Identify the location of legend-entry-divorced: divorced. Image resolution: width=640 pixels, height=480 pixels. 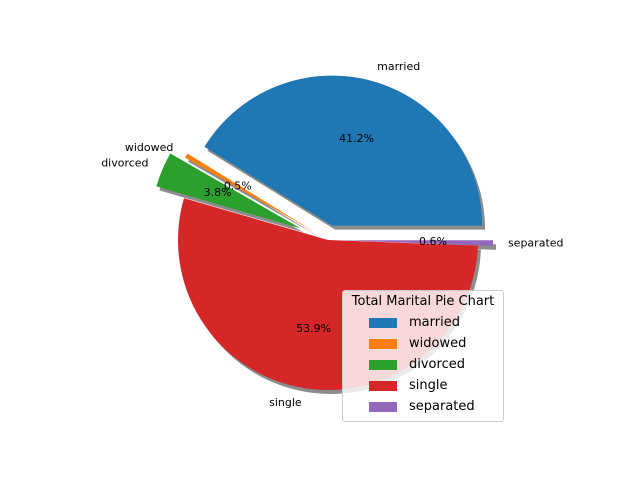
(423, 364).